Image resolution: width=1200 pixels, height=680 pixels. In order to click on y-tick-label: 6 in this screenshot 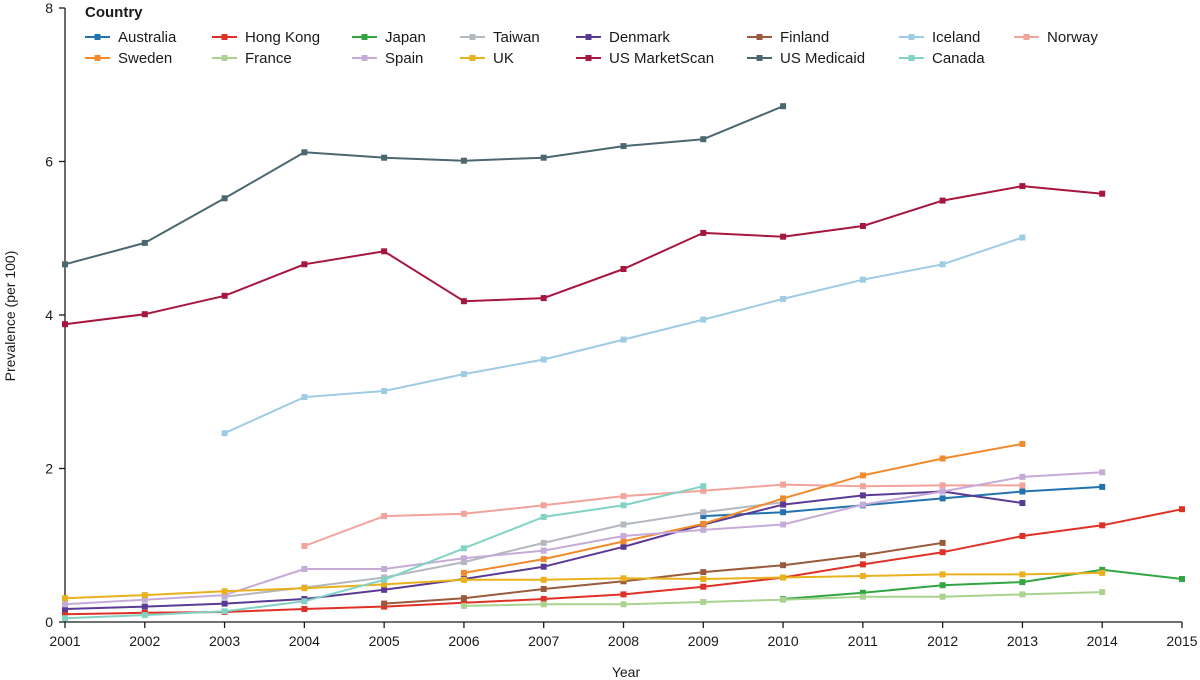, I will do `click(49, 162)`.